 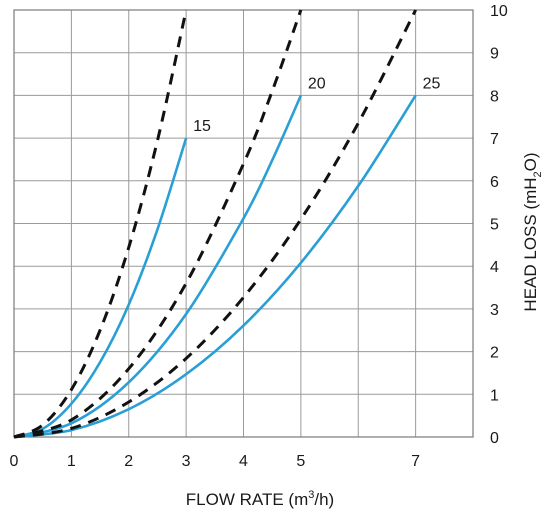 I want to click on x-axis-title: FLOW RATE (m3/h), so click(x=260, y=499).